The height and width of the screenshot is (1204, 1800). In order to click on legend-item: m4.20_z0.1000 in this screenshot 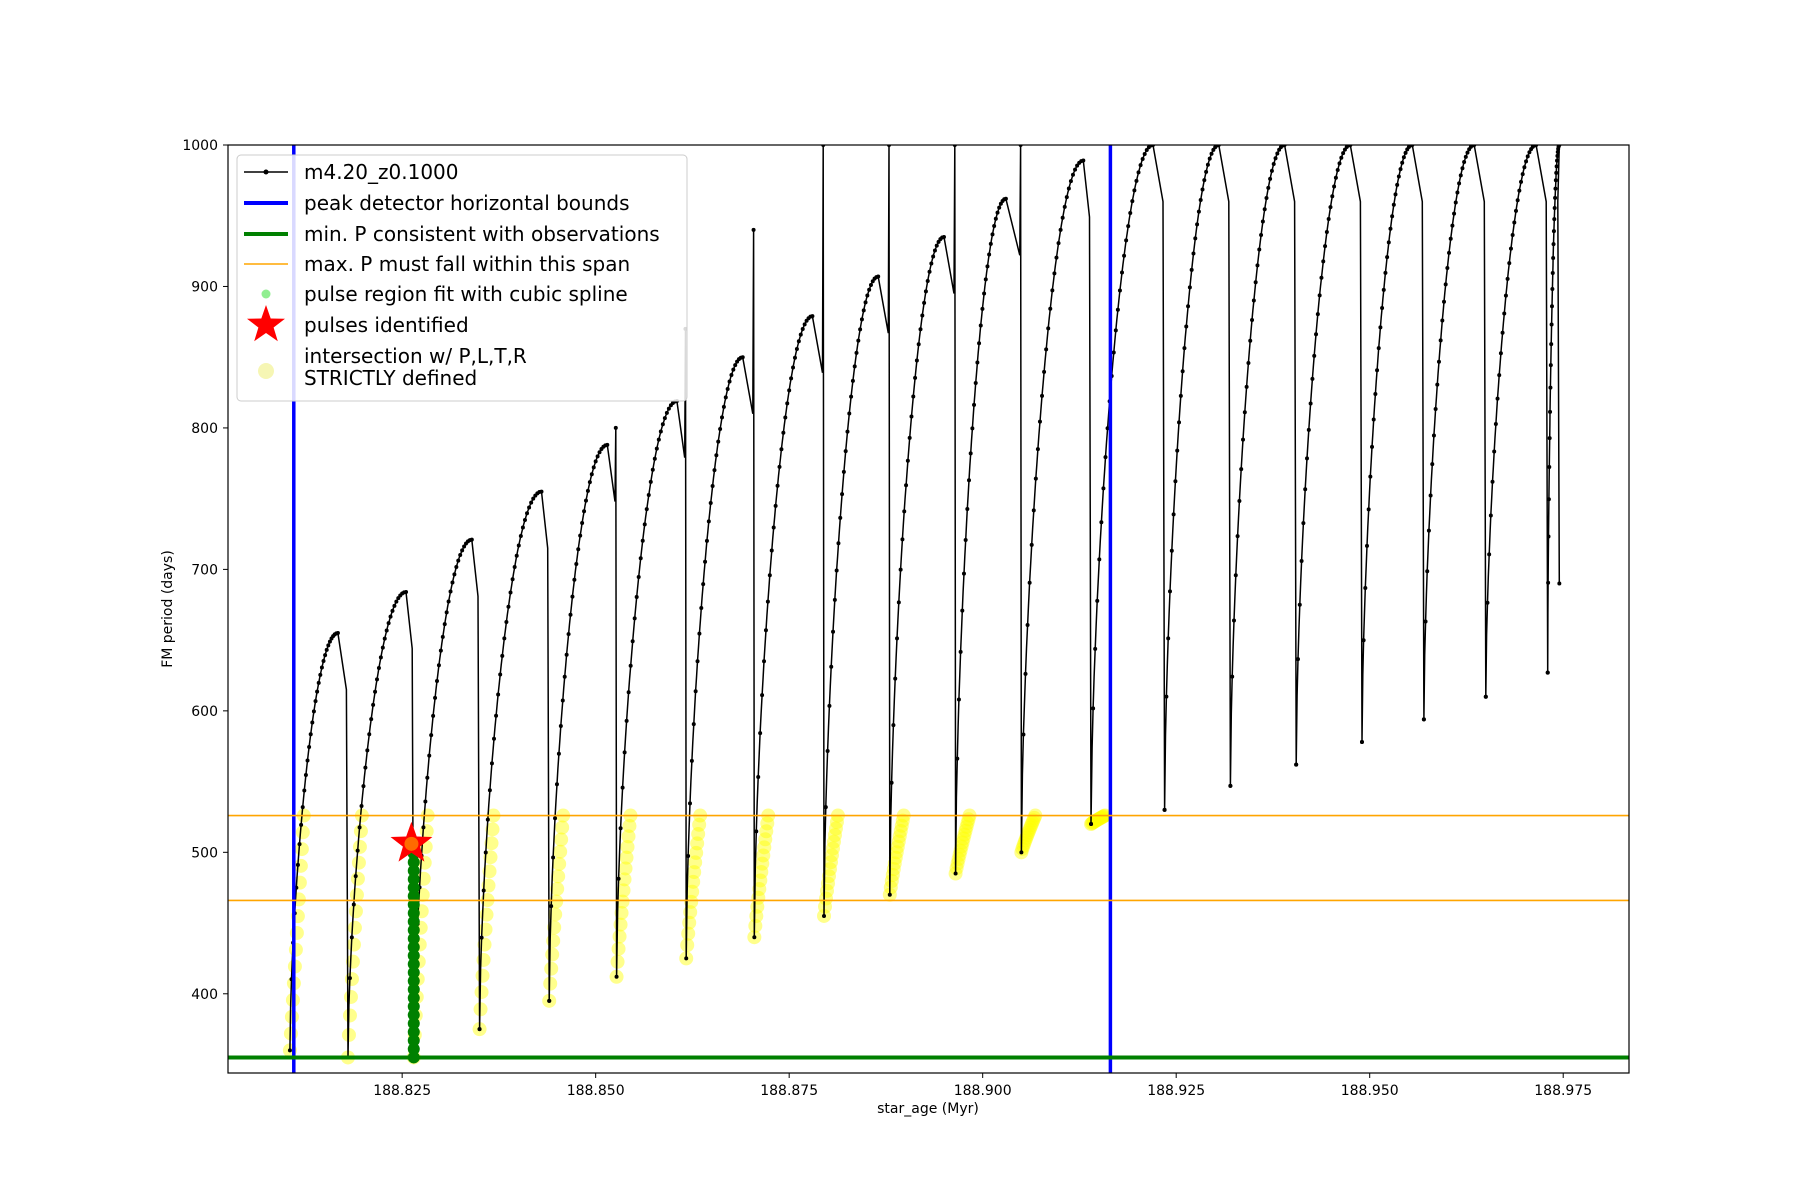, I will do `click(351, 172)`.